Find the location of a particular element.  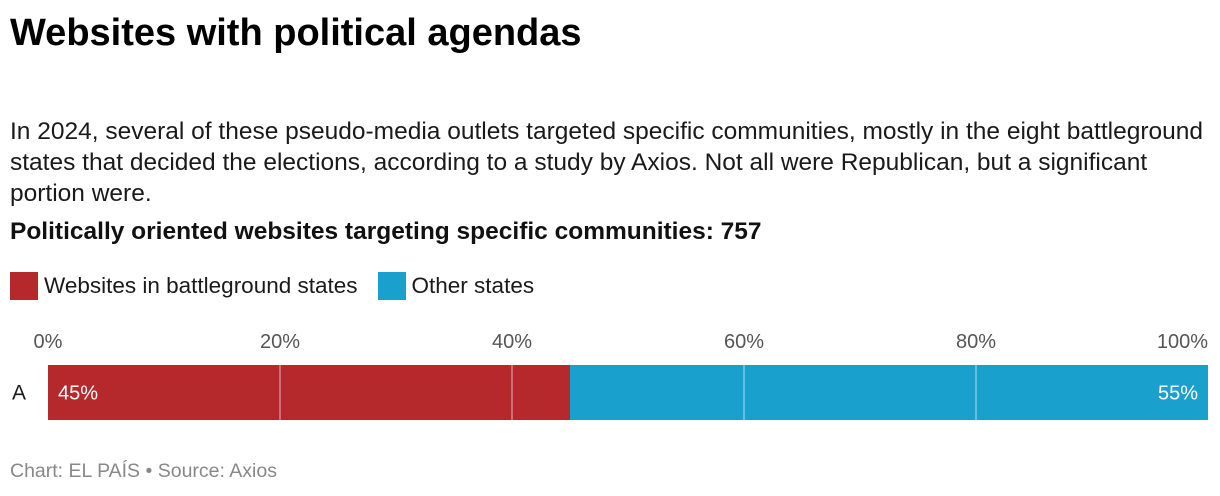

legend-item-other: Other states is located at coordinates (456, 286).